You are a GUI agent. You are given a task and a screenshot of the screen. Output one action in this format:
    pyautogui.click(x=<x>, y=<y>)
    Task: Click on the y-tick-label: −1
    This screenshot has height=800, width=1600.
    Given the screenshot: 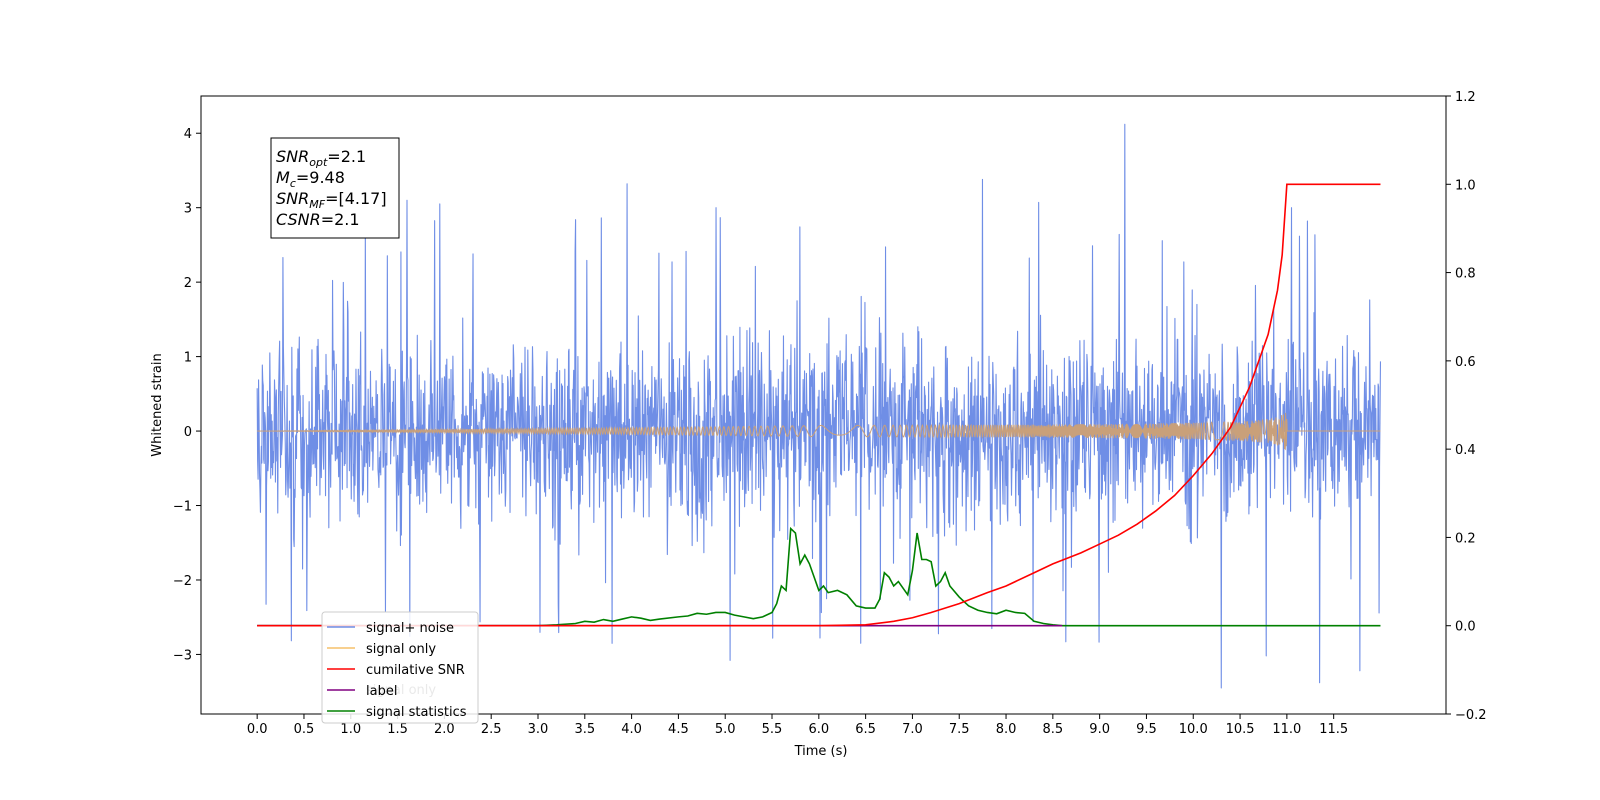 What is the action you would take?
    pyautogui.click(x=182, y=507)
    